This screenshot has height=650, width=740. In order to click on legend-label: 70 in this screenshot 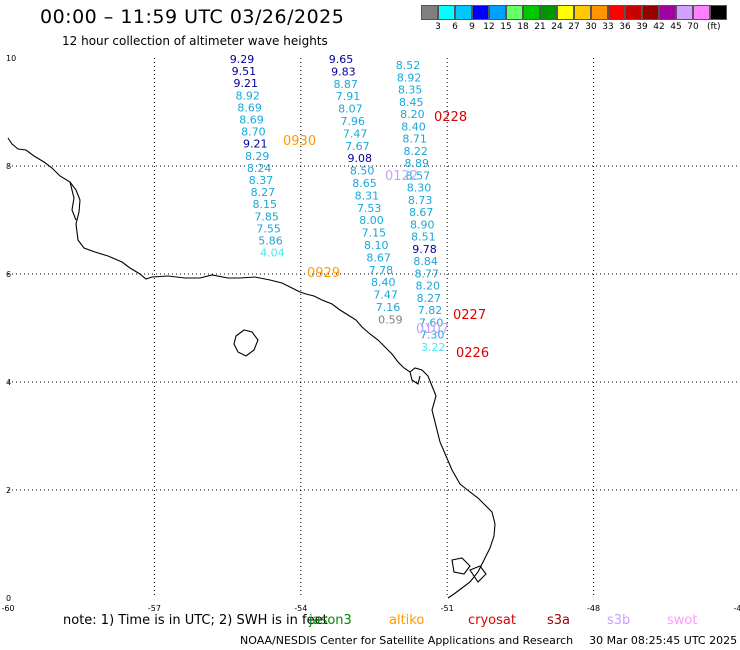, I will do `click(693, 27)`.